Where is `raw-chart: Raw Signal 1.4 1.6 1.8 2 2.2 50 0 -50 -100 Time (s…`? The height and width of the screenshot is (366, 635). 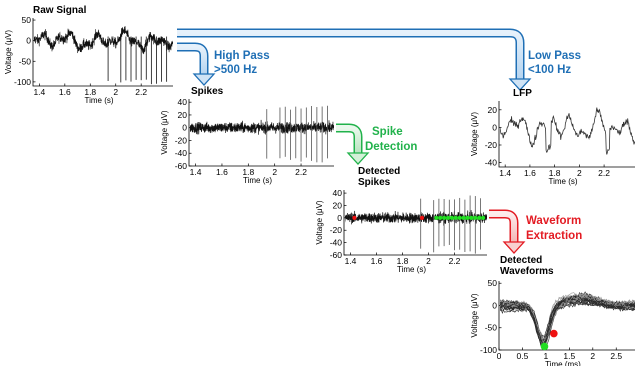
raw-chart: Raw Signal 1.4 1.6 1.8 2 2.2 50 0 -50 -100 Time (s… is located at coordinates (88, 55).